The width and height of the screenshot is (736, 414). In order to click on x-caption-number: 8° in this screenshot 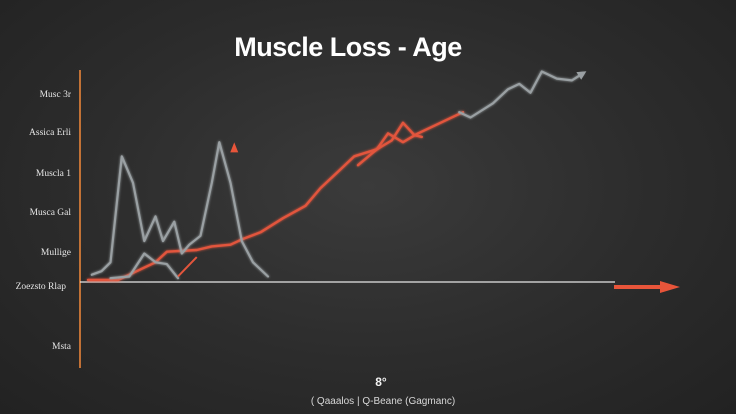, I will do `click(381, 382)`.